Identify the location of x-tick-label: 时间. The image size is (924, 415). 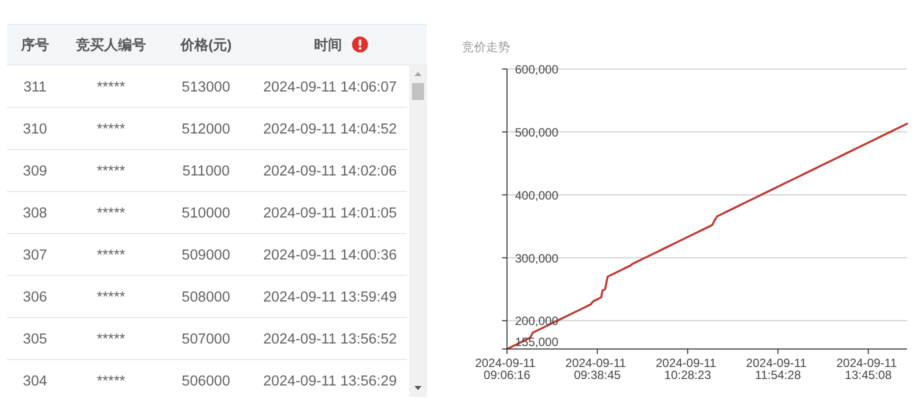
(328, 44).